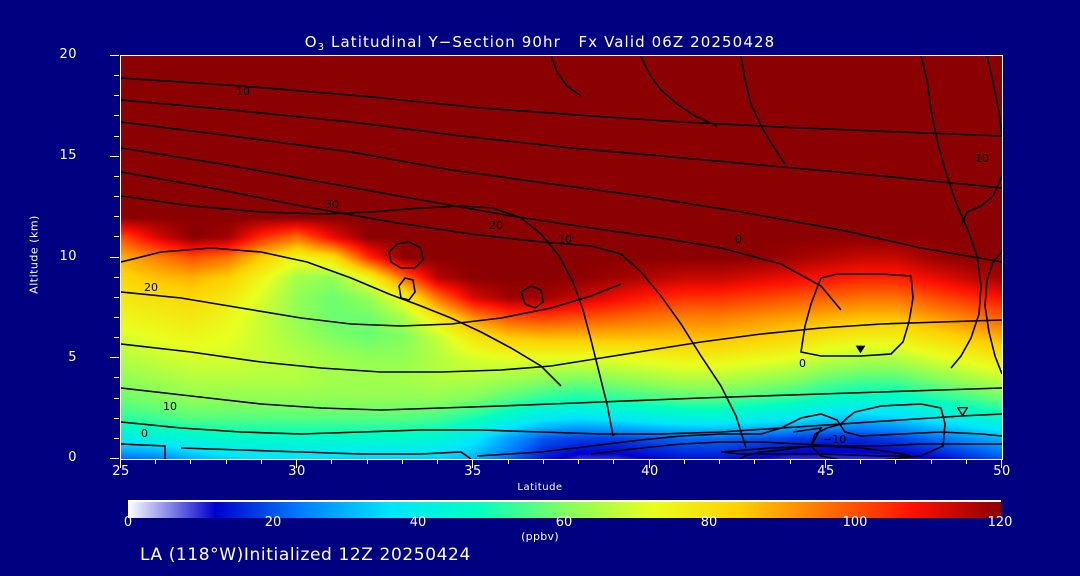  What do you see at coordinates (332, 204) in the screenshot?
I see `contour-label: 30` at bounding box center [332, 204].